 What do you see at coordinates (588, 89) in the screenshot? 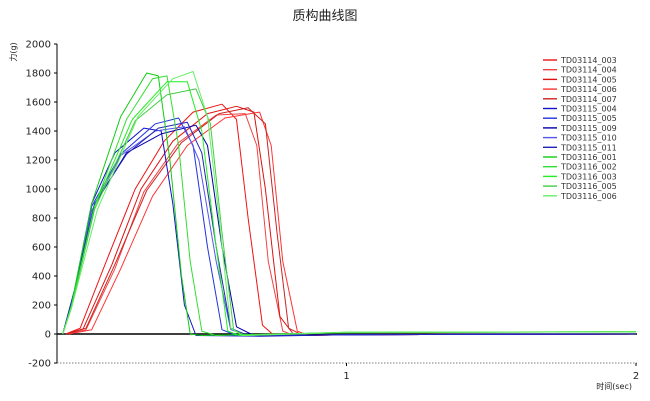
I see `legend-label: TD03114_006` at bounding box center [588, 89].